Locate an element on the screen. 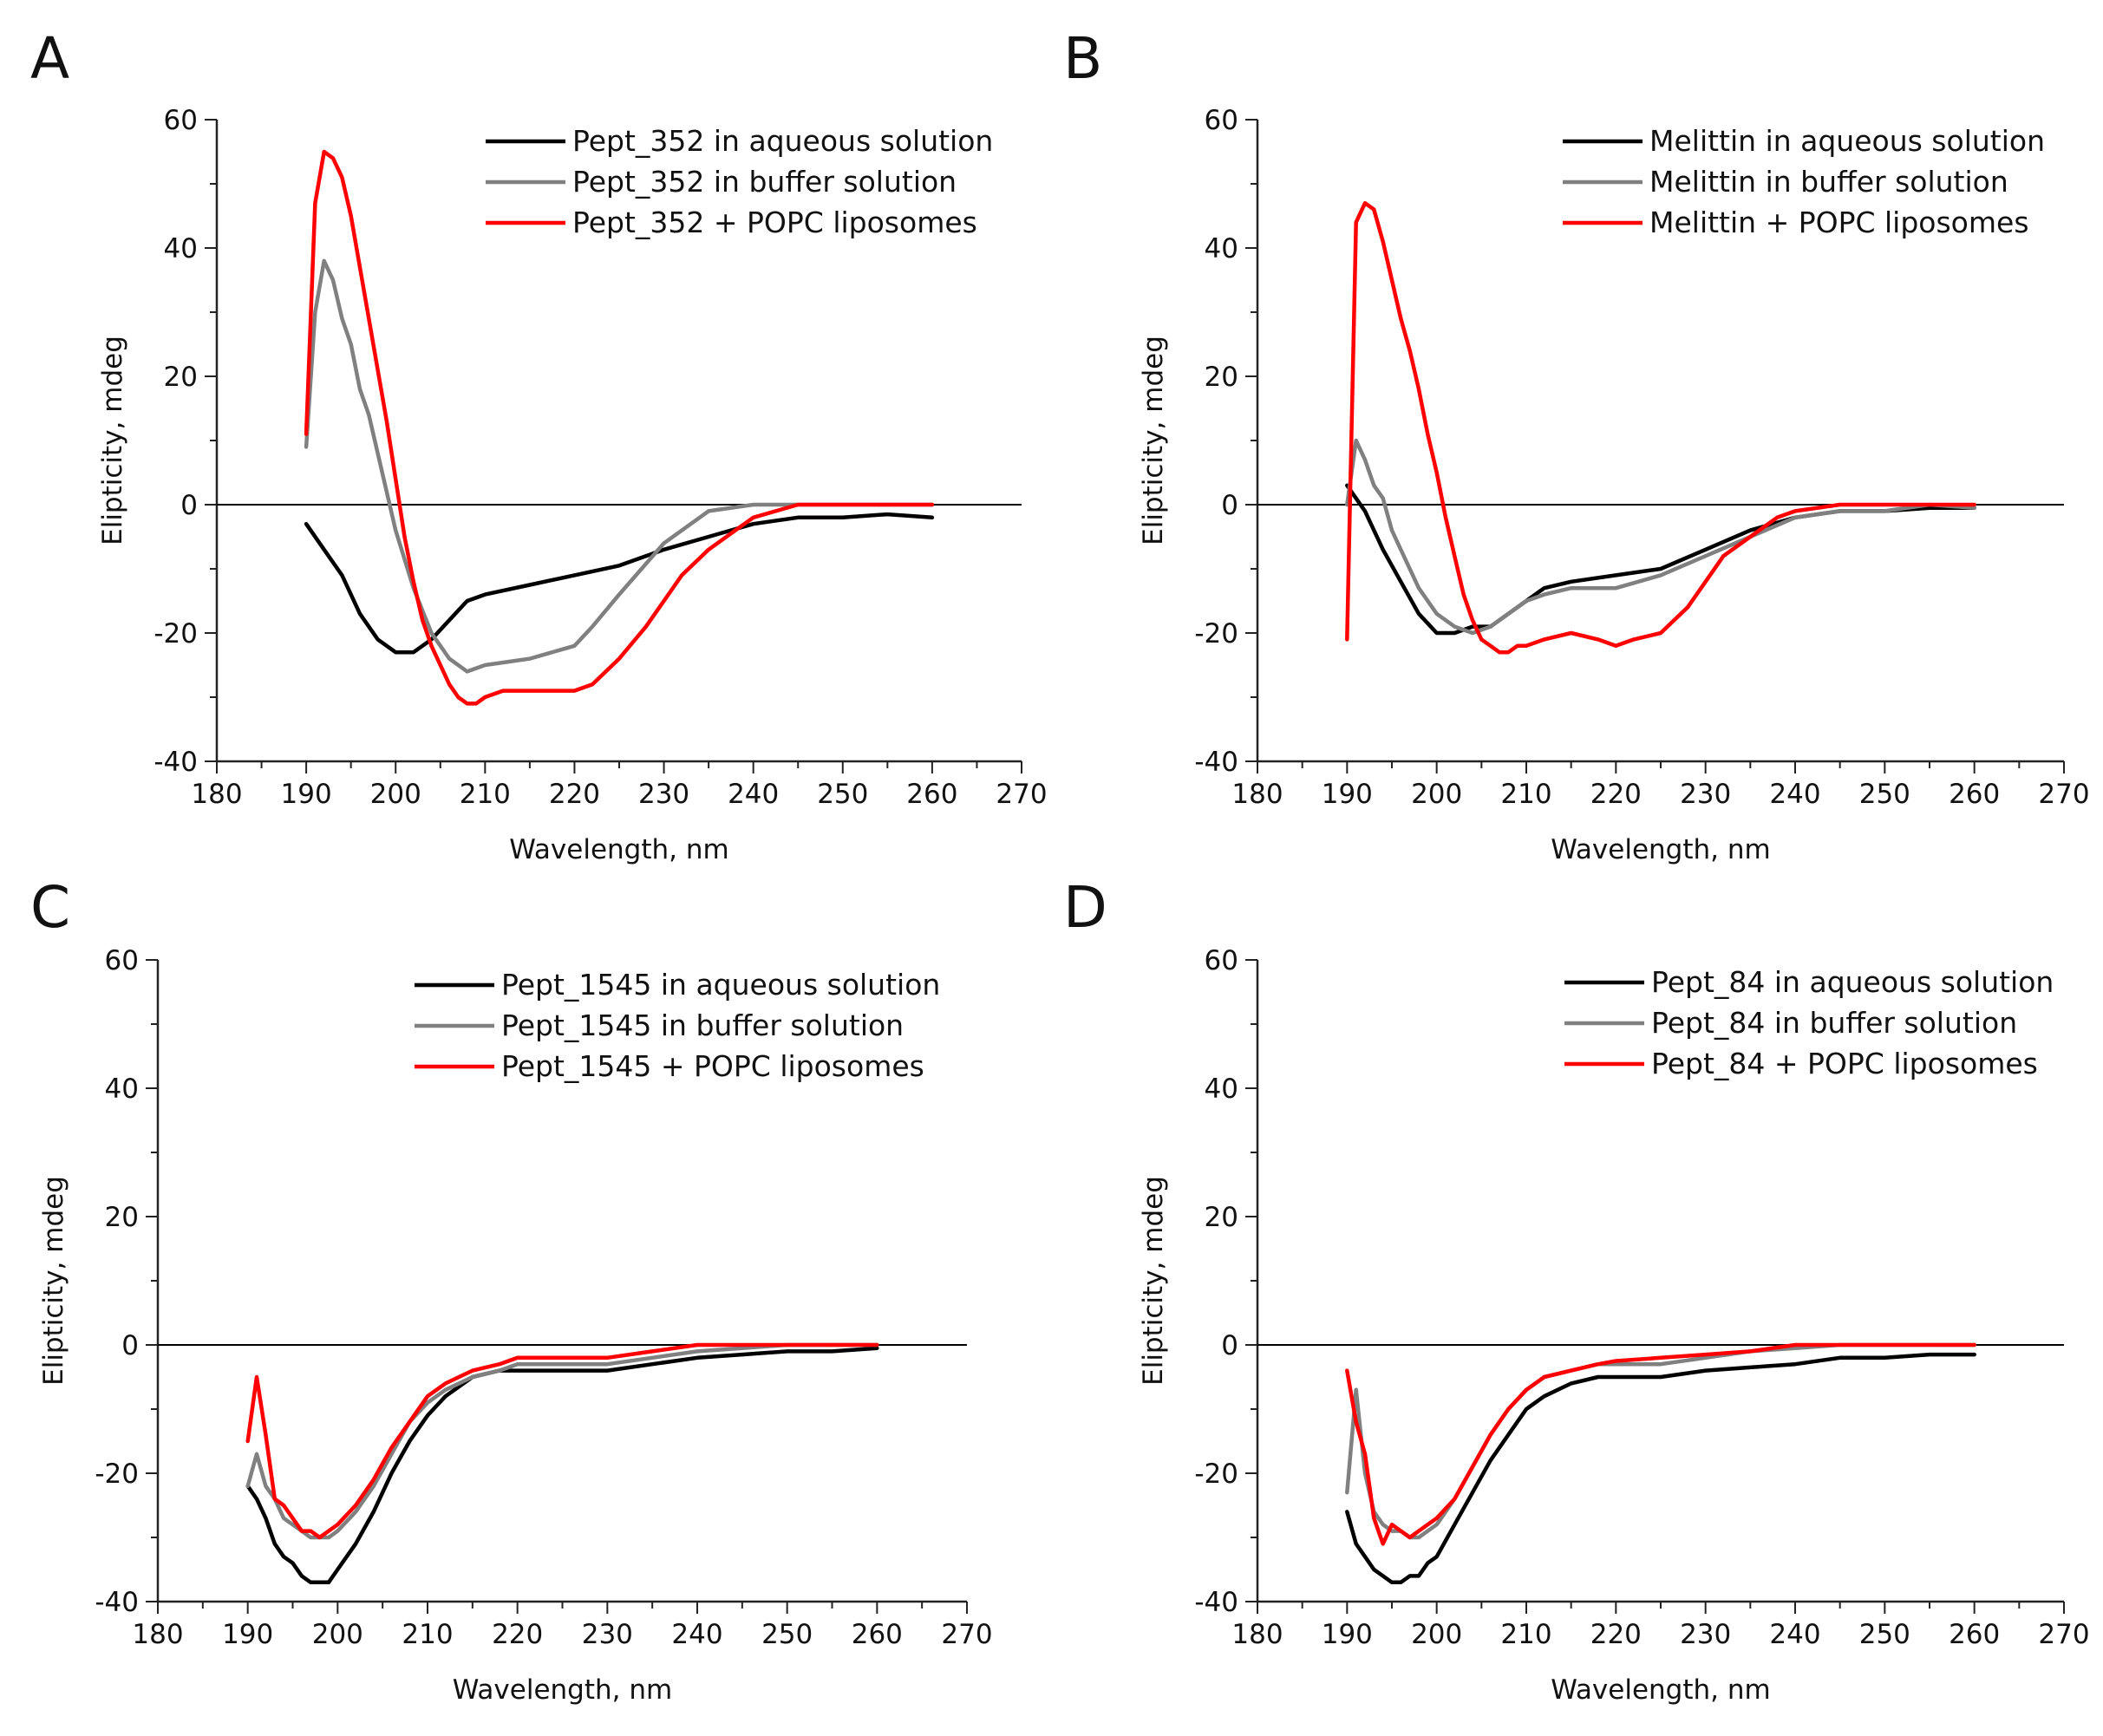  panel-letter: C is located at coordinates (50, 907).